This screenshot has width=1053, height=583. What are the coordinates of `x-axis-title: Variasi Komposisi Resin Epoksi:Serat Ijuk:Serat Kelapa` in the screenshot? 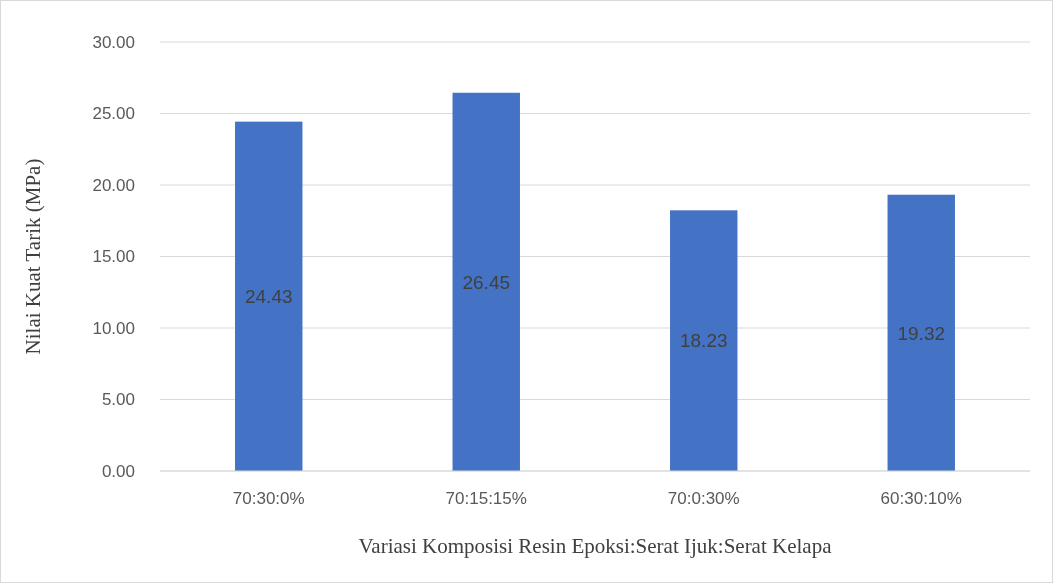 It's located at (595, 546).